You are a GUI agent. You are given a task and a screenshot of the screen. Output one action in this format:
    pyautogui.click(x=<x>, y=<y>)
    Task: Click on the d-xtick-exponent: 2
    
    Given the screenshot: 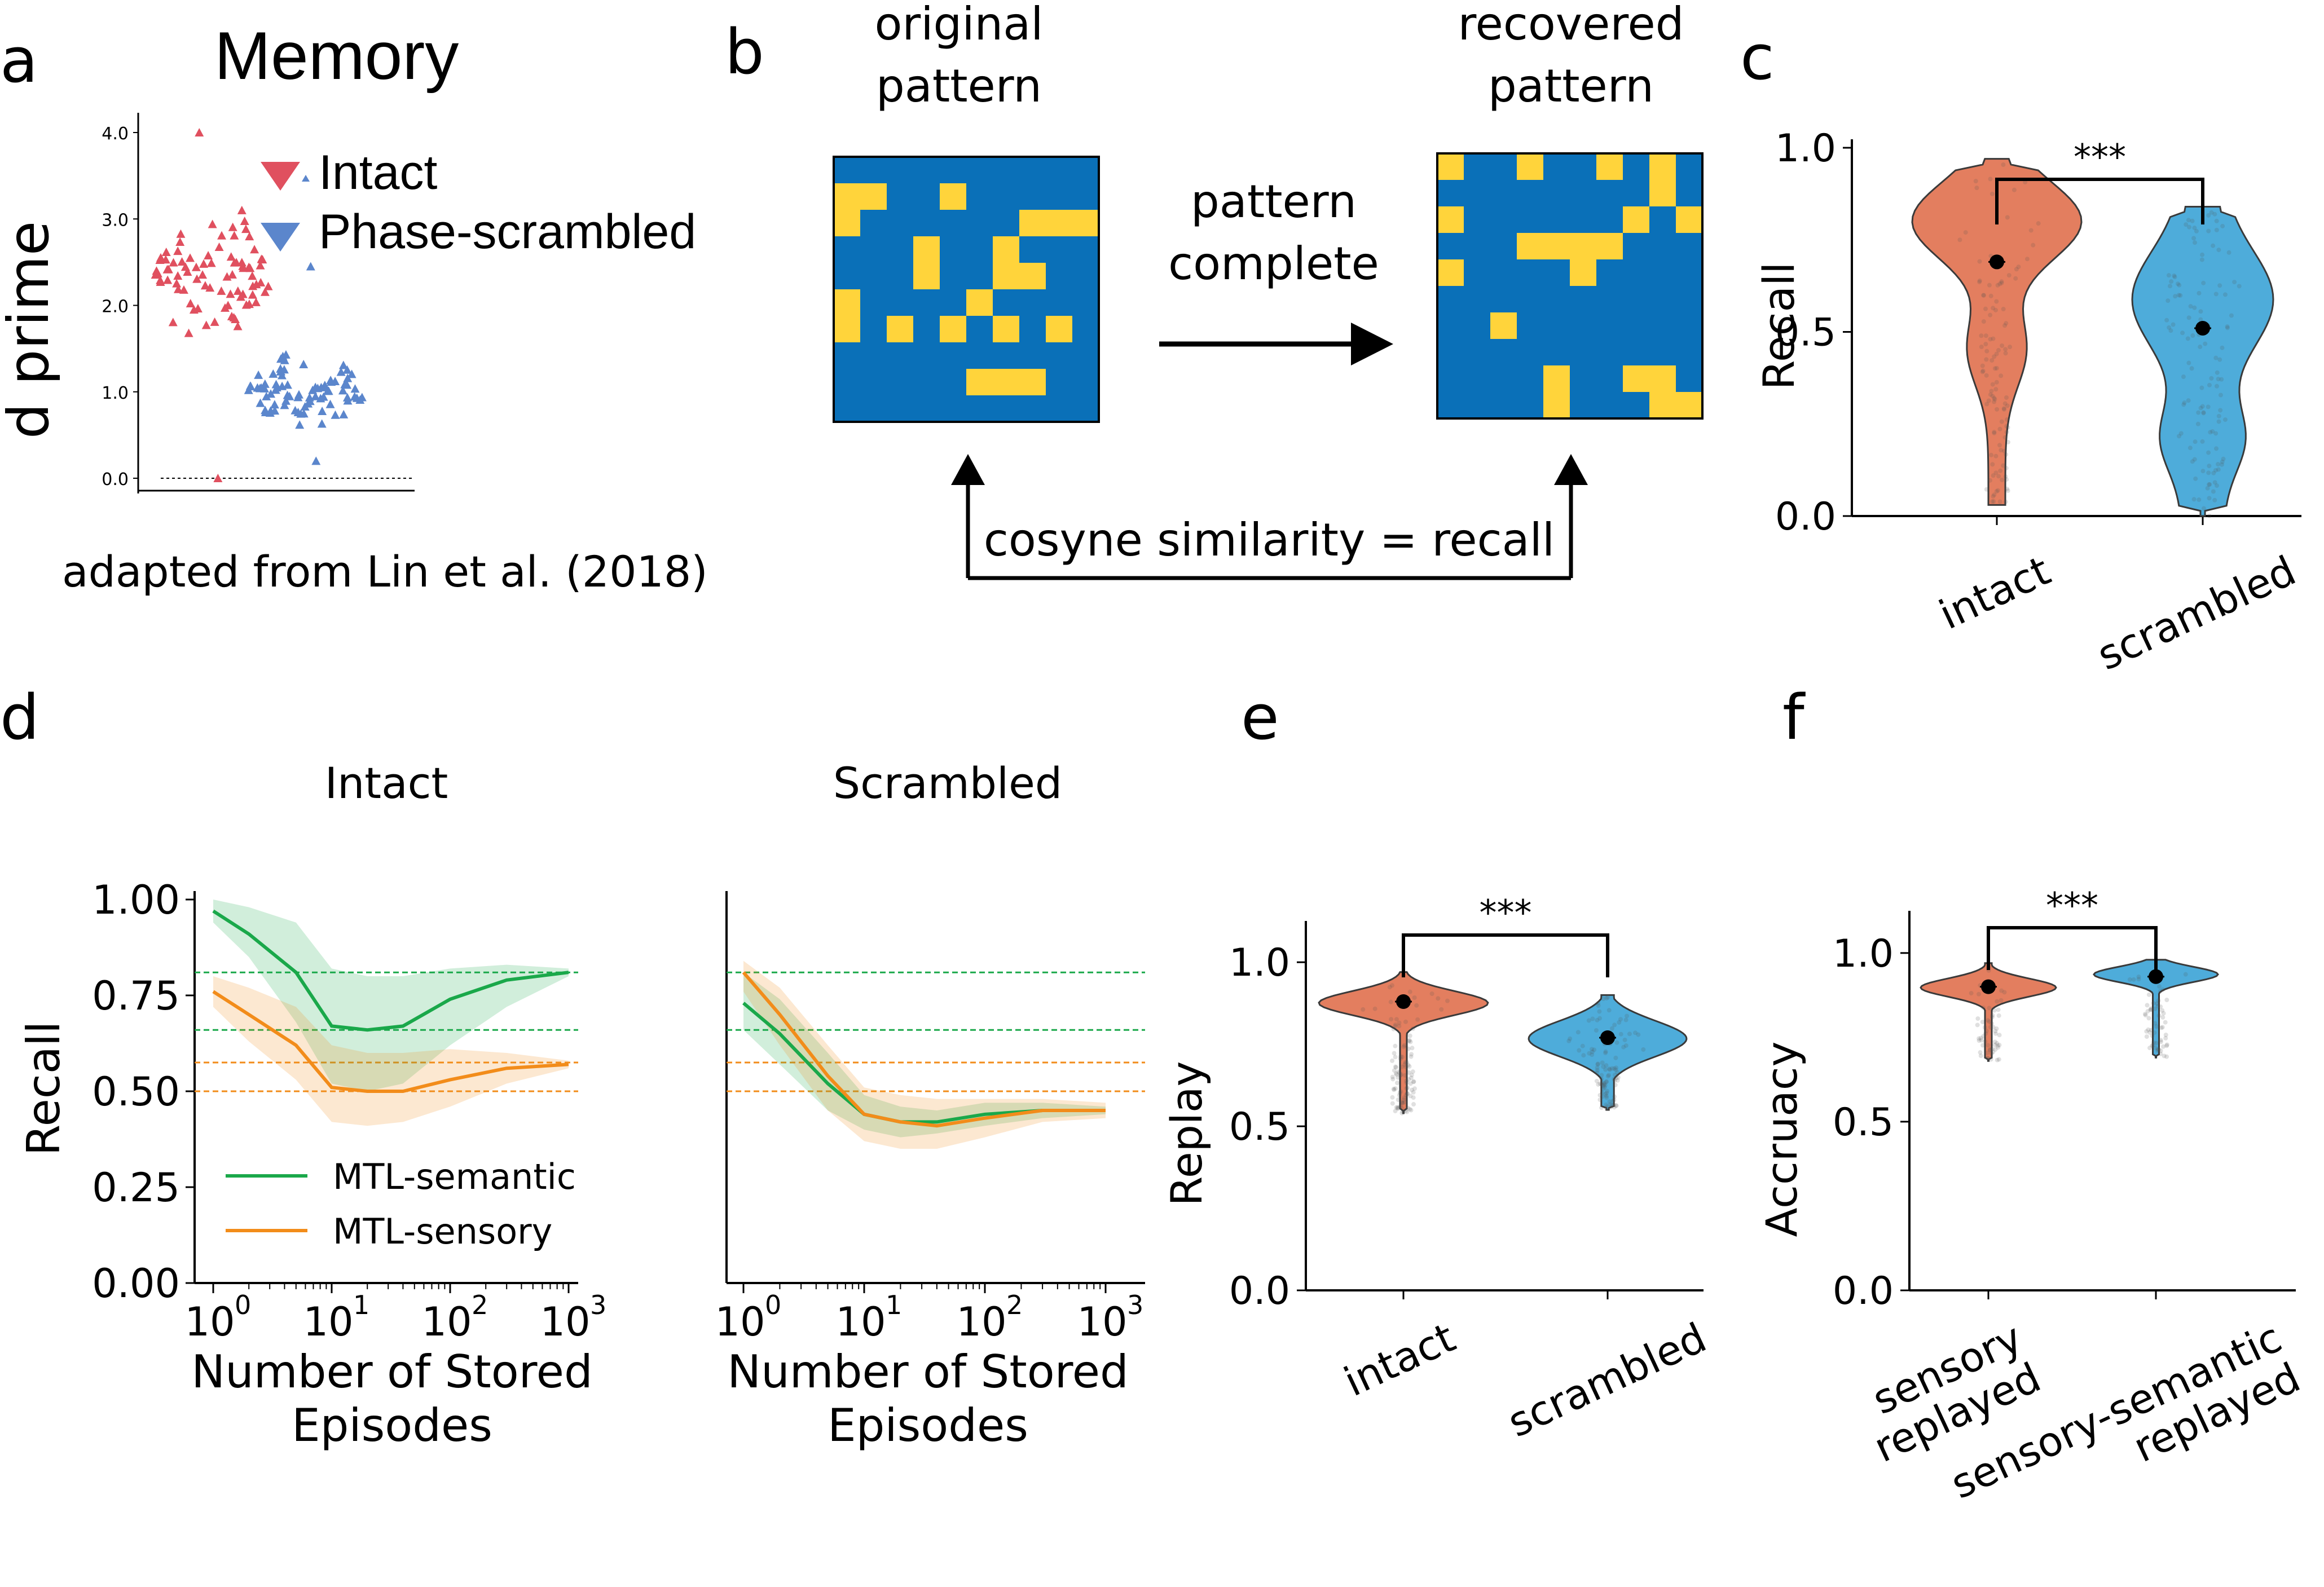 What is the action you would take?
    pyautogui.click(x=1014, y=1305)
    